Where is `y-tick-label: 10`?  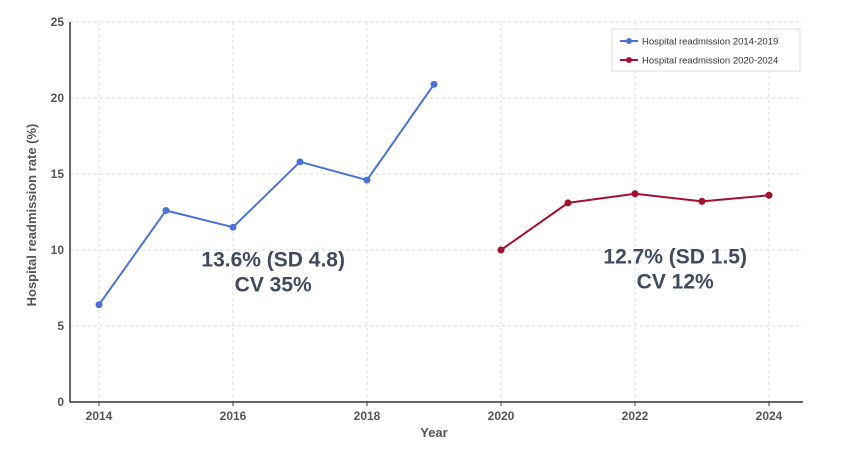
y-tick-label: 10 is located at coordinates (58, 250).